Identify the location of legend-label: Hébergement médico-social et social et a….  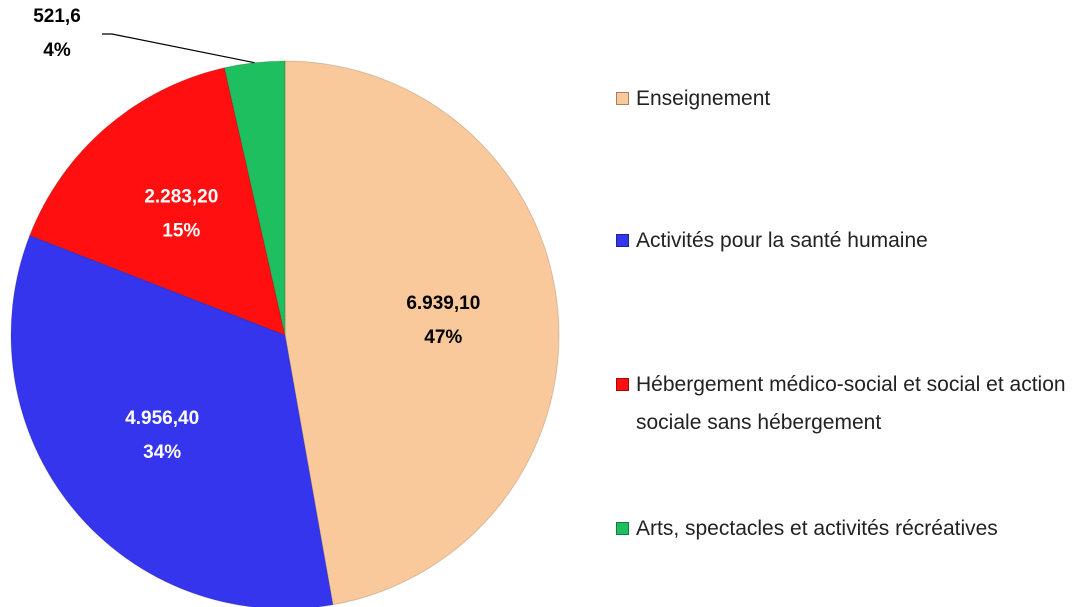
(851, 403).